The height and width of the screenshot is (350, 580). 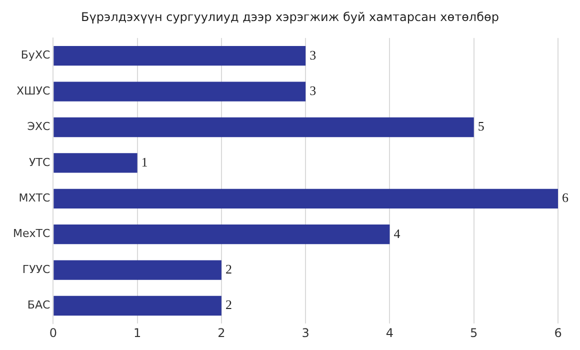 I want to click on data-label: 1, so click(x=144, y=162).